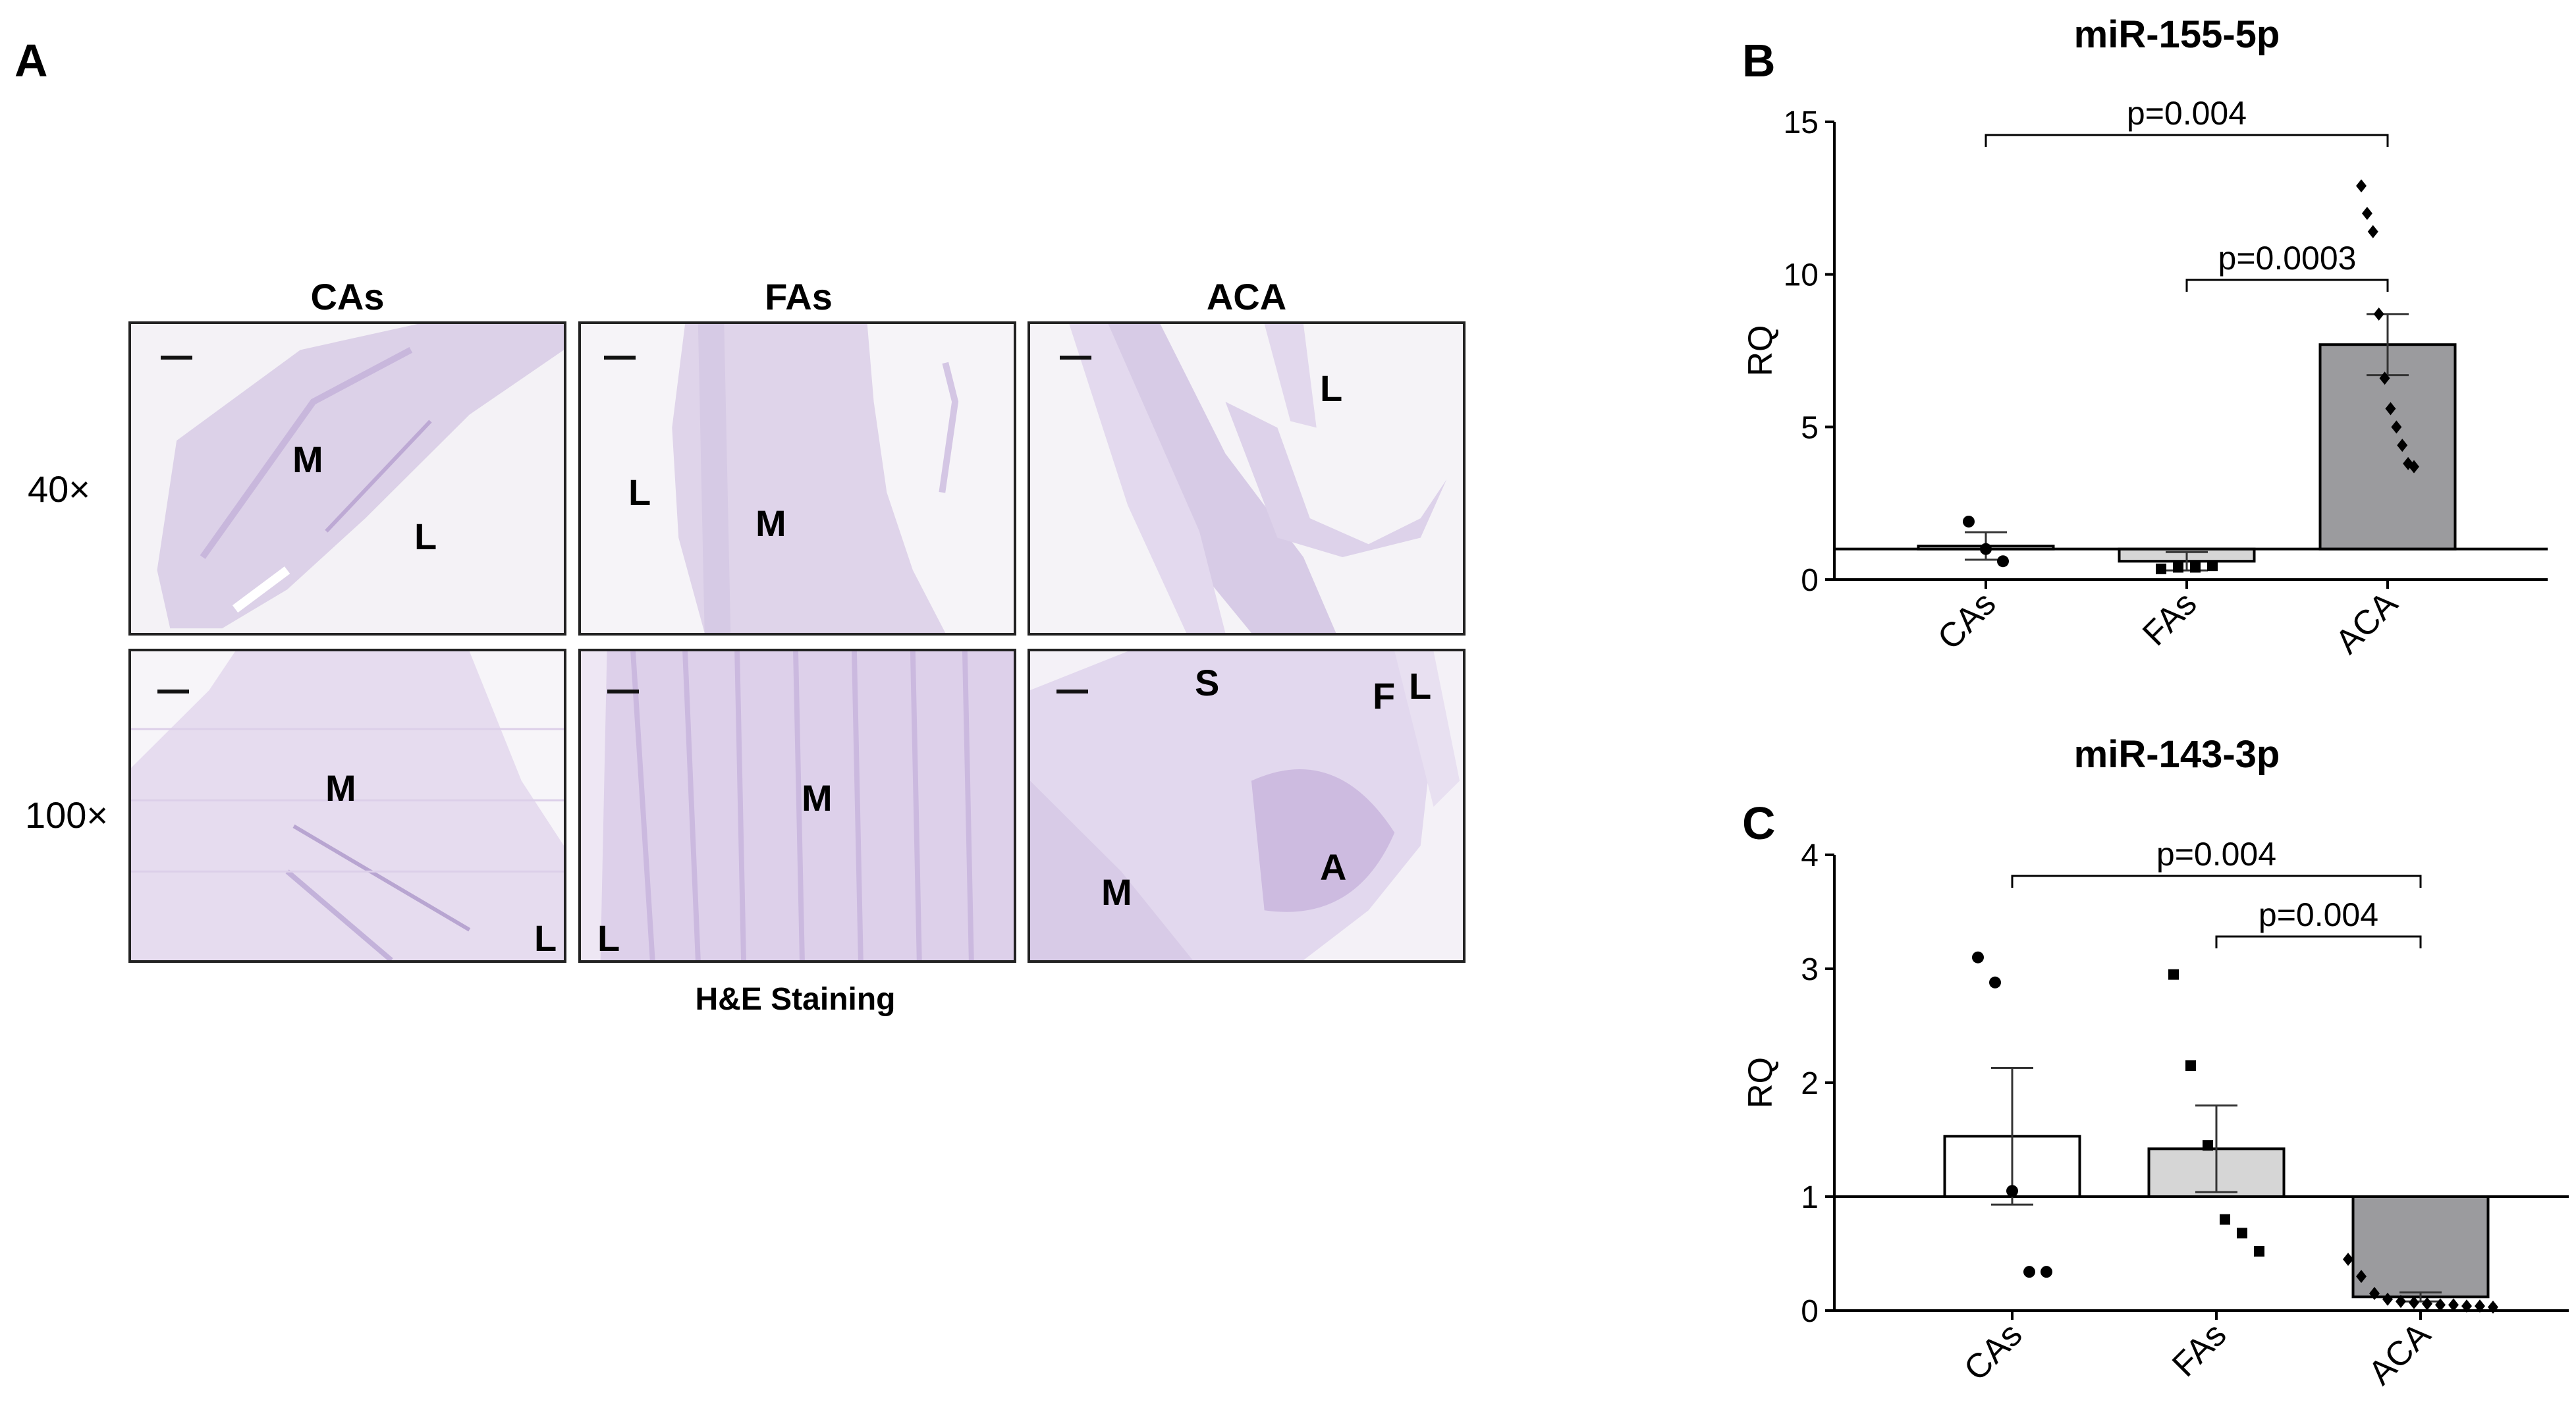 This screenshot has height=1412, width=2576. I want to click on y-tick-label: 3, so click(1810, 970).